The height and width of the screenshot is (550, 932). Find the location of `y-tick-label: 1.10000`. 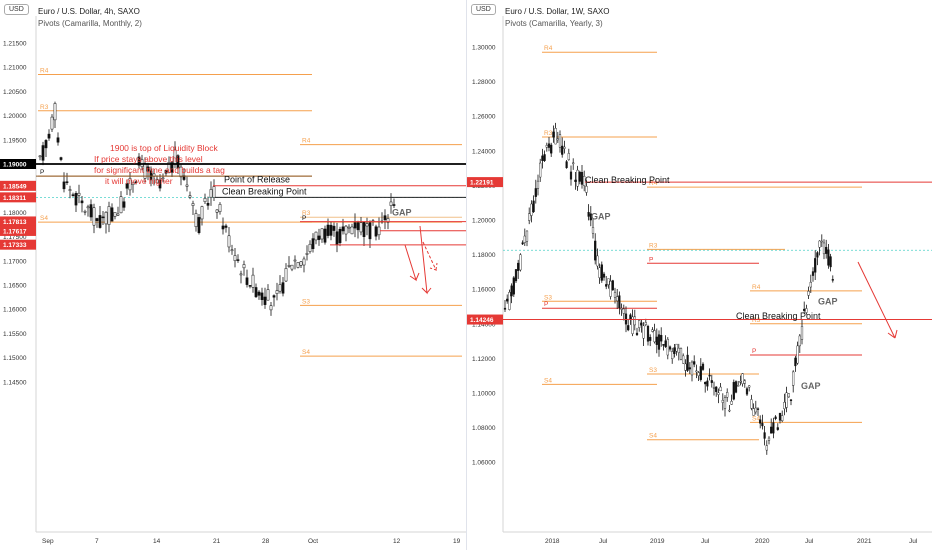

y-tick-label: 1.10000 is located at coordinates (484, 394).